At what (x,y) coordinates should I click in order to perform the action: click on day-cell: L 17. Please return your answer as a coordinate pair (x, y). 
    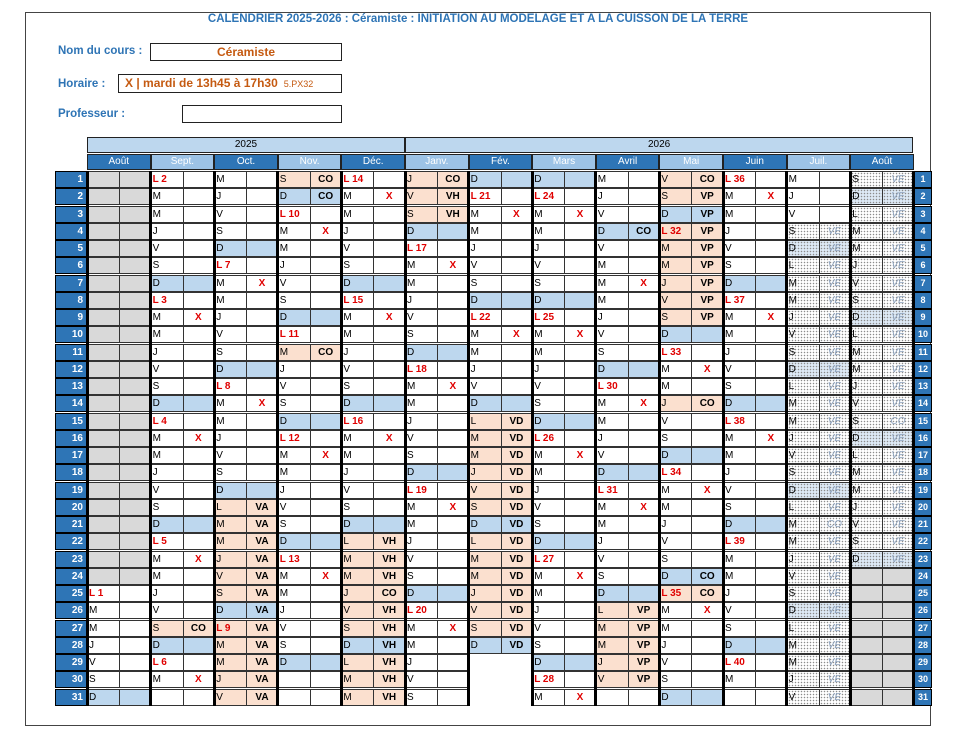
    Looking at the image, I should click on (421, 248).